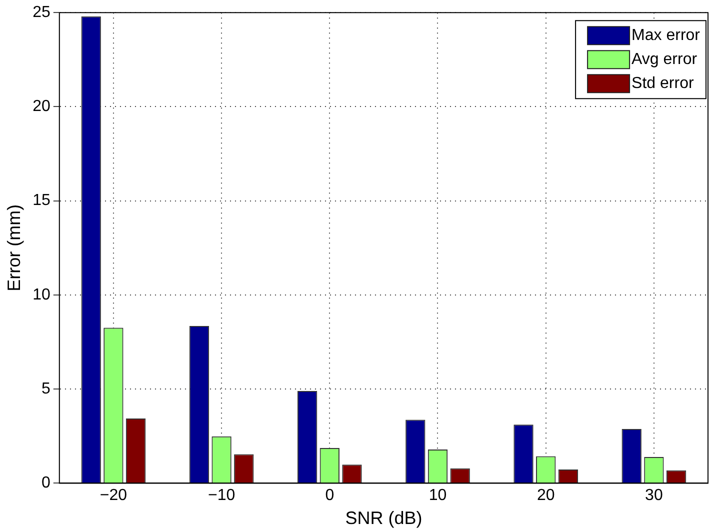 The image size is (710, 530). I want to click on x-tick-label: 30, so click(654, 495).